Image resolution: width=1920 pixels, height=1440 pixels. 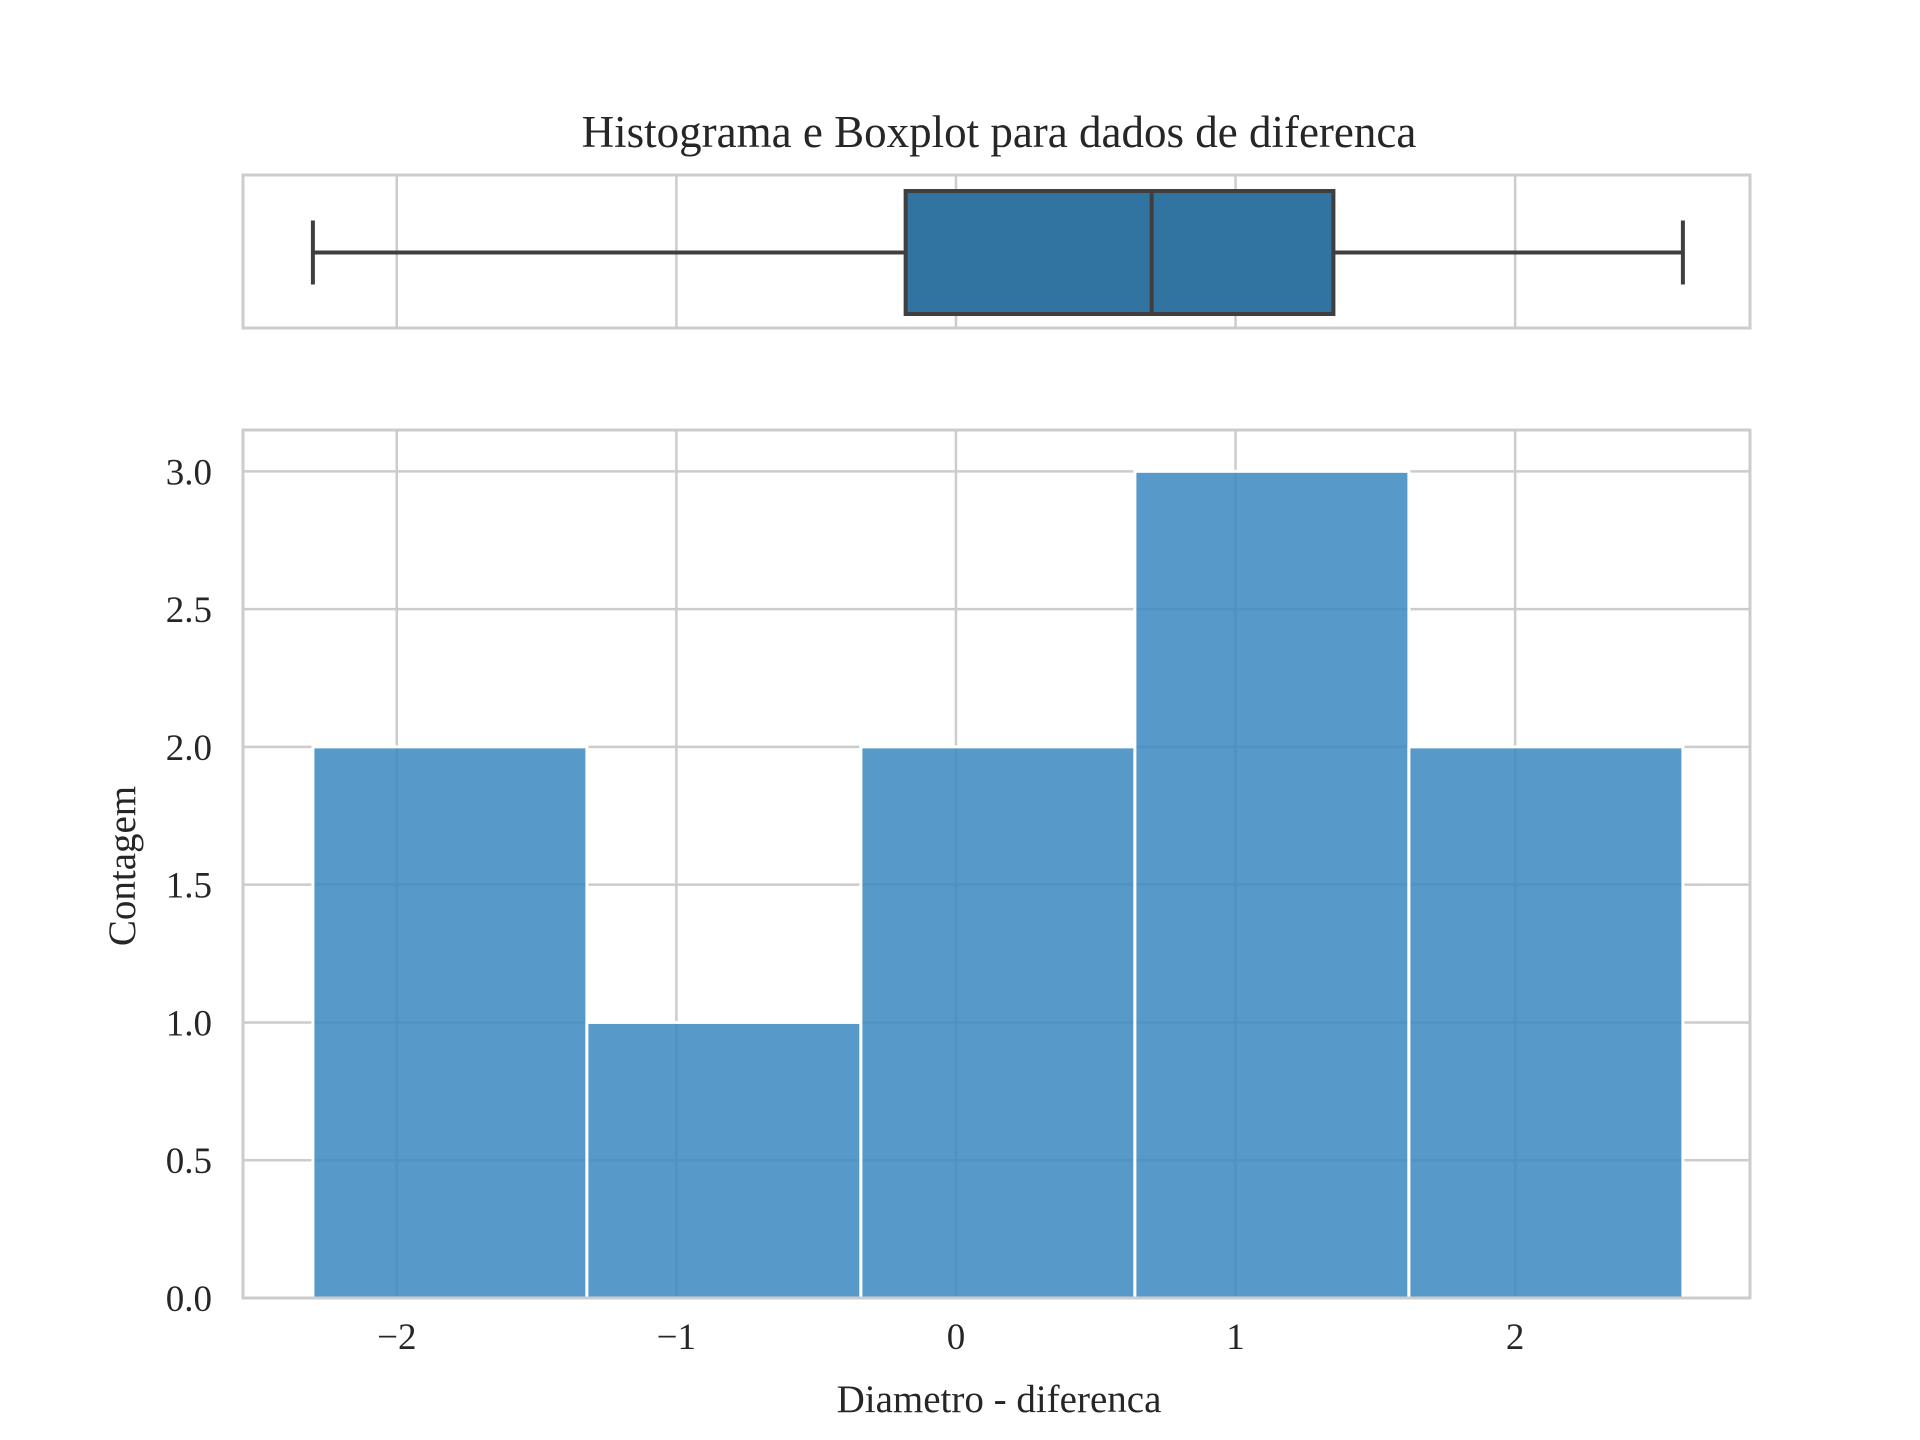 I want to click on iqr-box, so click(x=1119, y=252).